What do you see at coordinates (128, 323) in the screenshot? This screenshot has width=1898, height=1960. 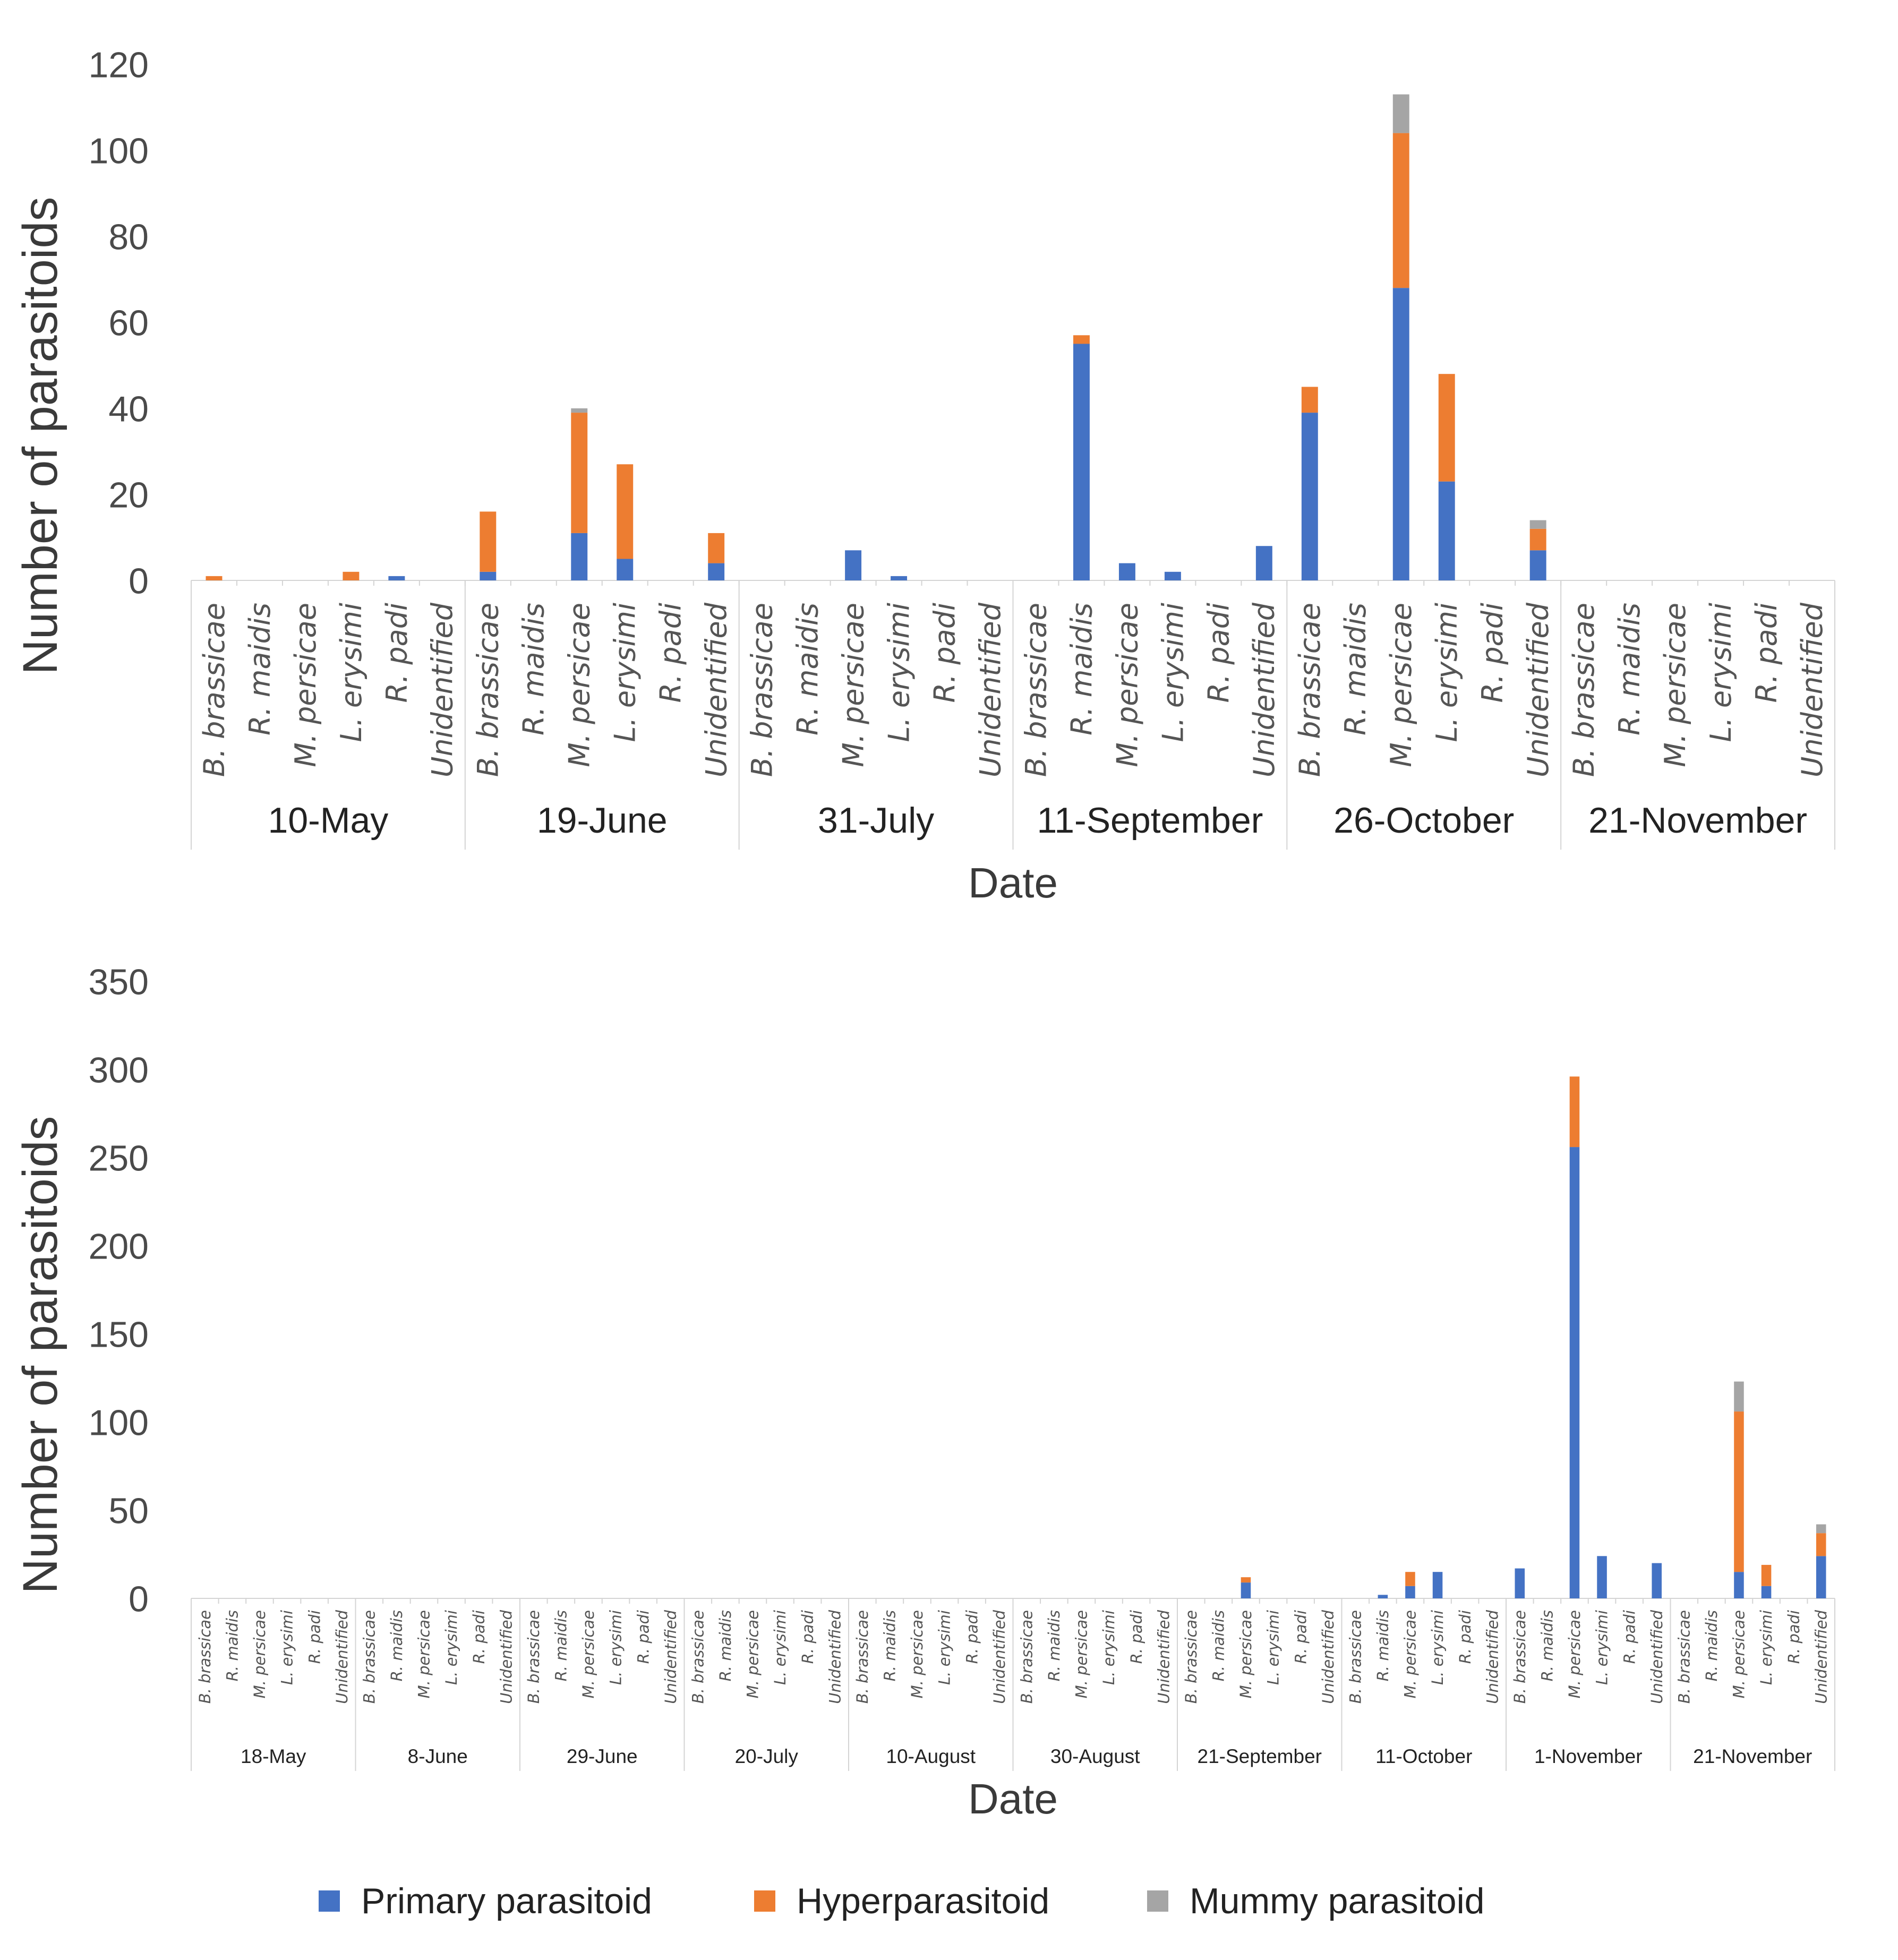 I see `chart1-y-tick-label: 60` at bounding box center [128, 323].